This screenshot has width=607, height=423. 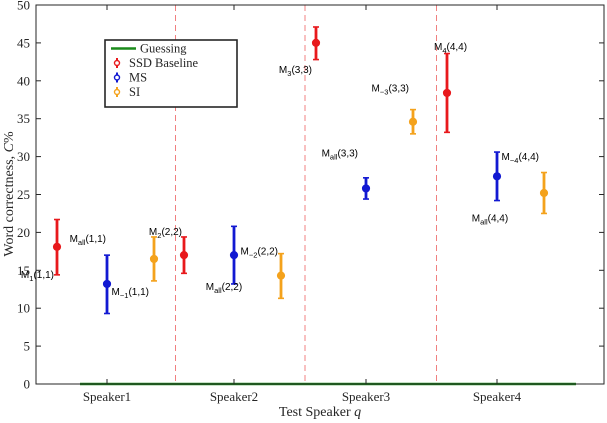 I want to click on y-tick-label: 40, so click(x=23, y=80).